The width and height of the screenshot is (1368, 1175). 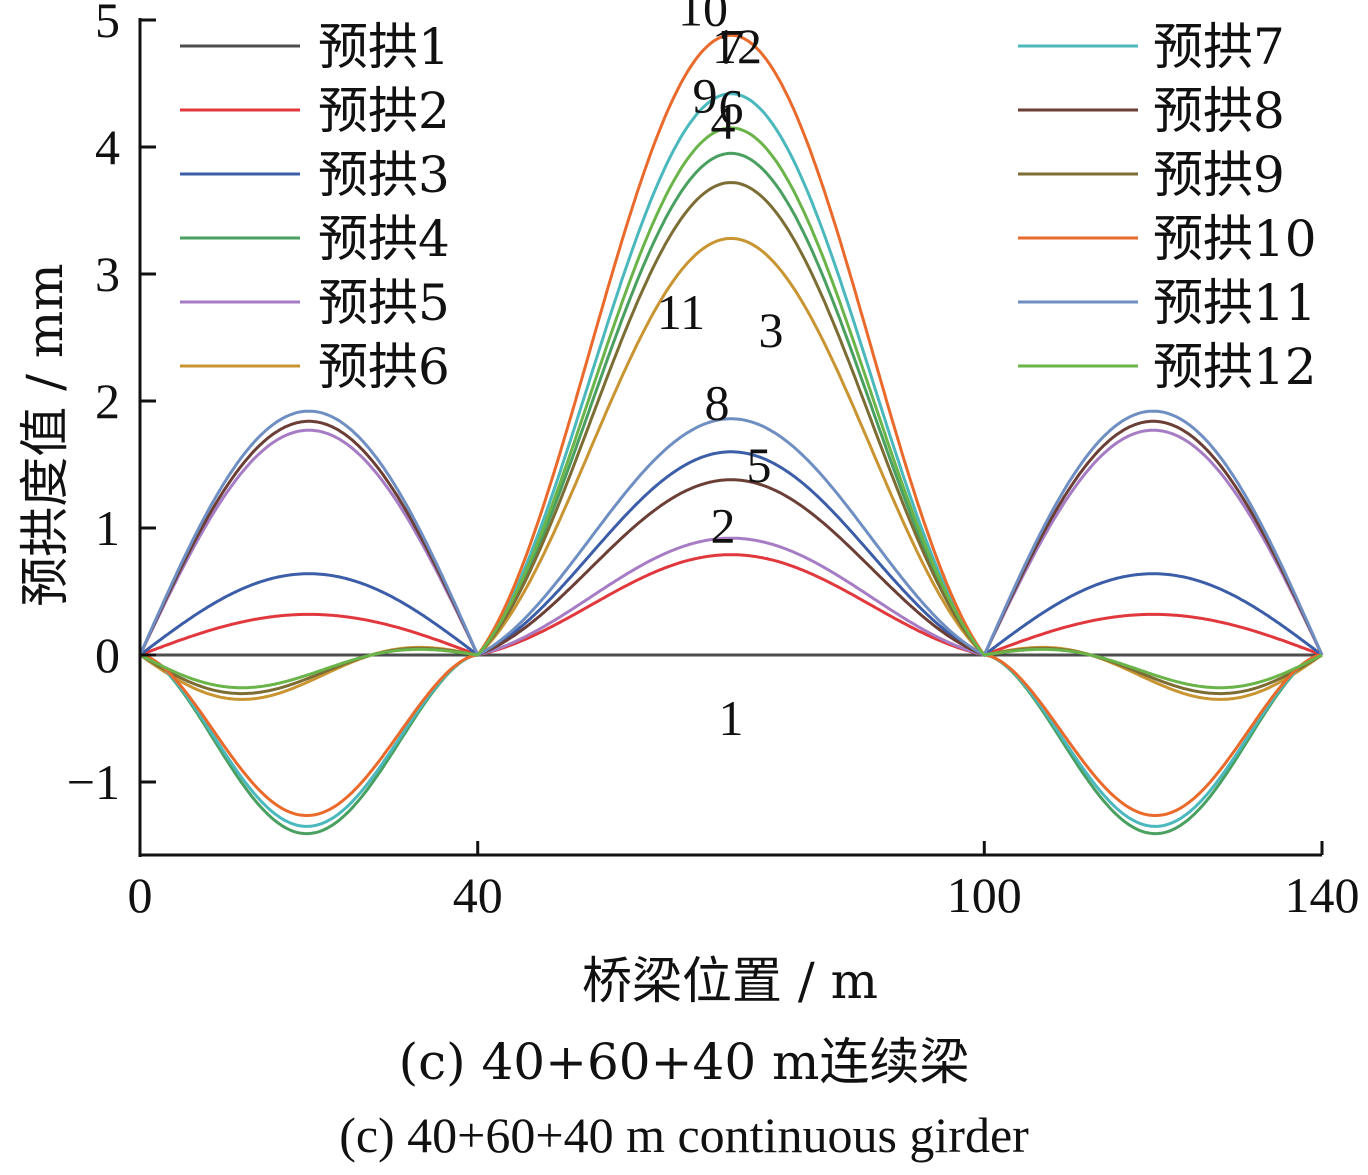 I want to click on y-tick-label: 5, so click(x=107, y=24).